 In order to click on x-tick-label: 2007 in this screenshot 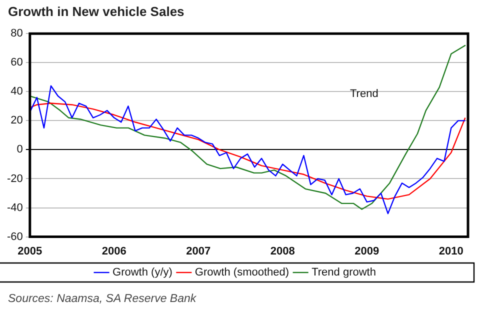, I will do `click(198, 251)`.